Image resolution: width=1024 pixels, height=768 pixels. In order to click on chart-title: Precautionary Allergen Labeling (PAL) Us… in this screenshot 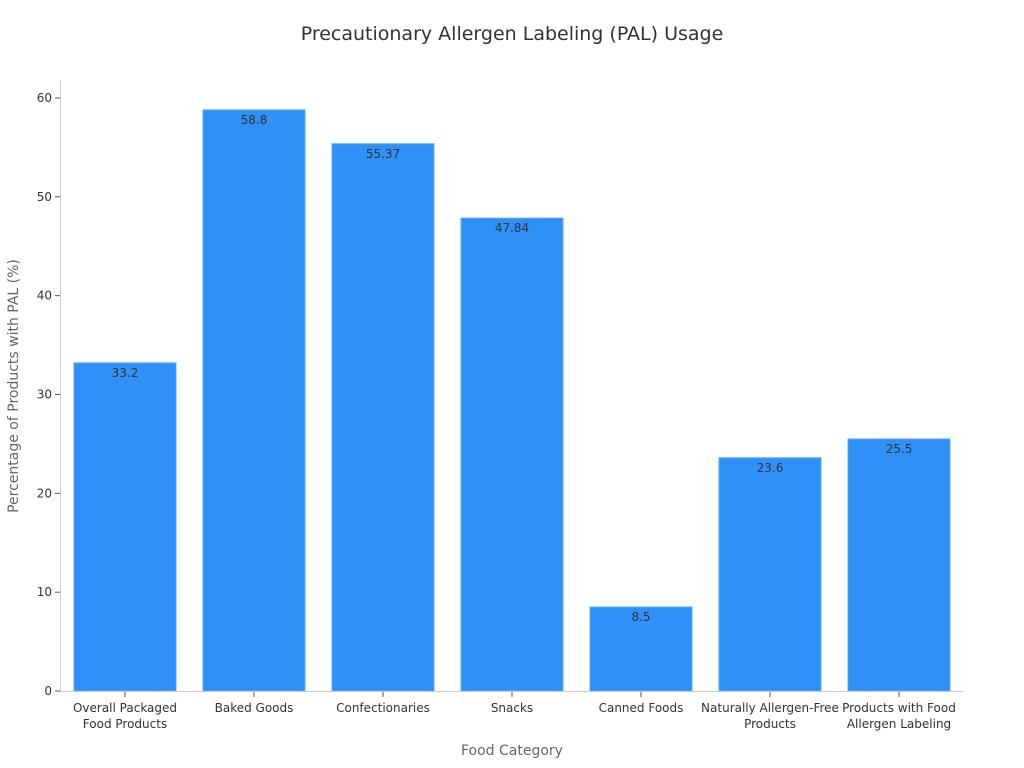, I will do `click(512, 34)`.